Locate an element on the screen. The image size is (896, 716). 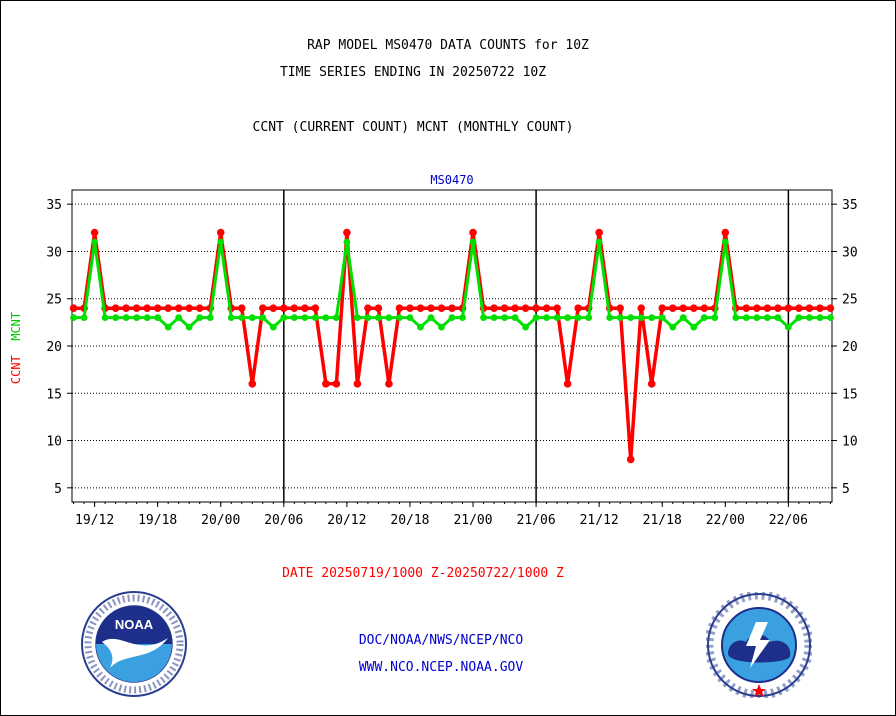
date-range-label: DATE 20250719/1000 Z-20250722/1000 Z is located at coordinates (423, 573).